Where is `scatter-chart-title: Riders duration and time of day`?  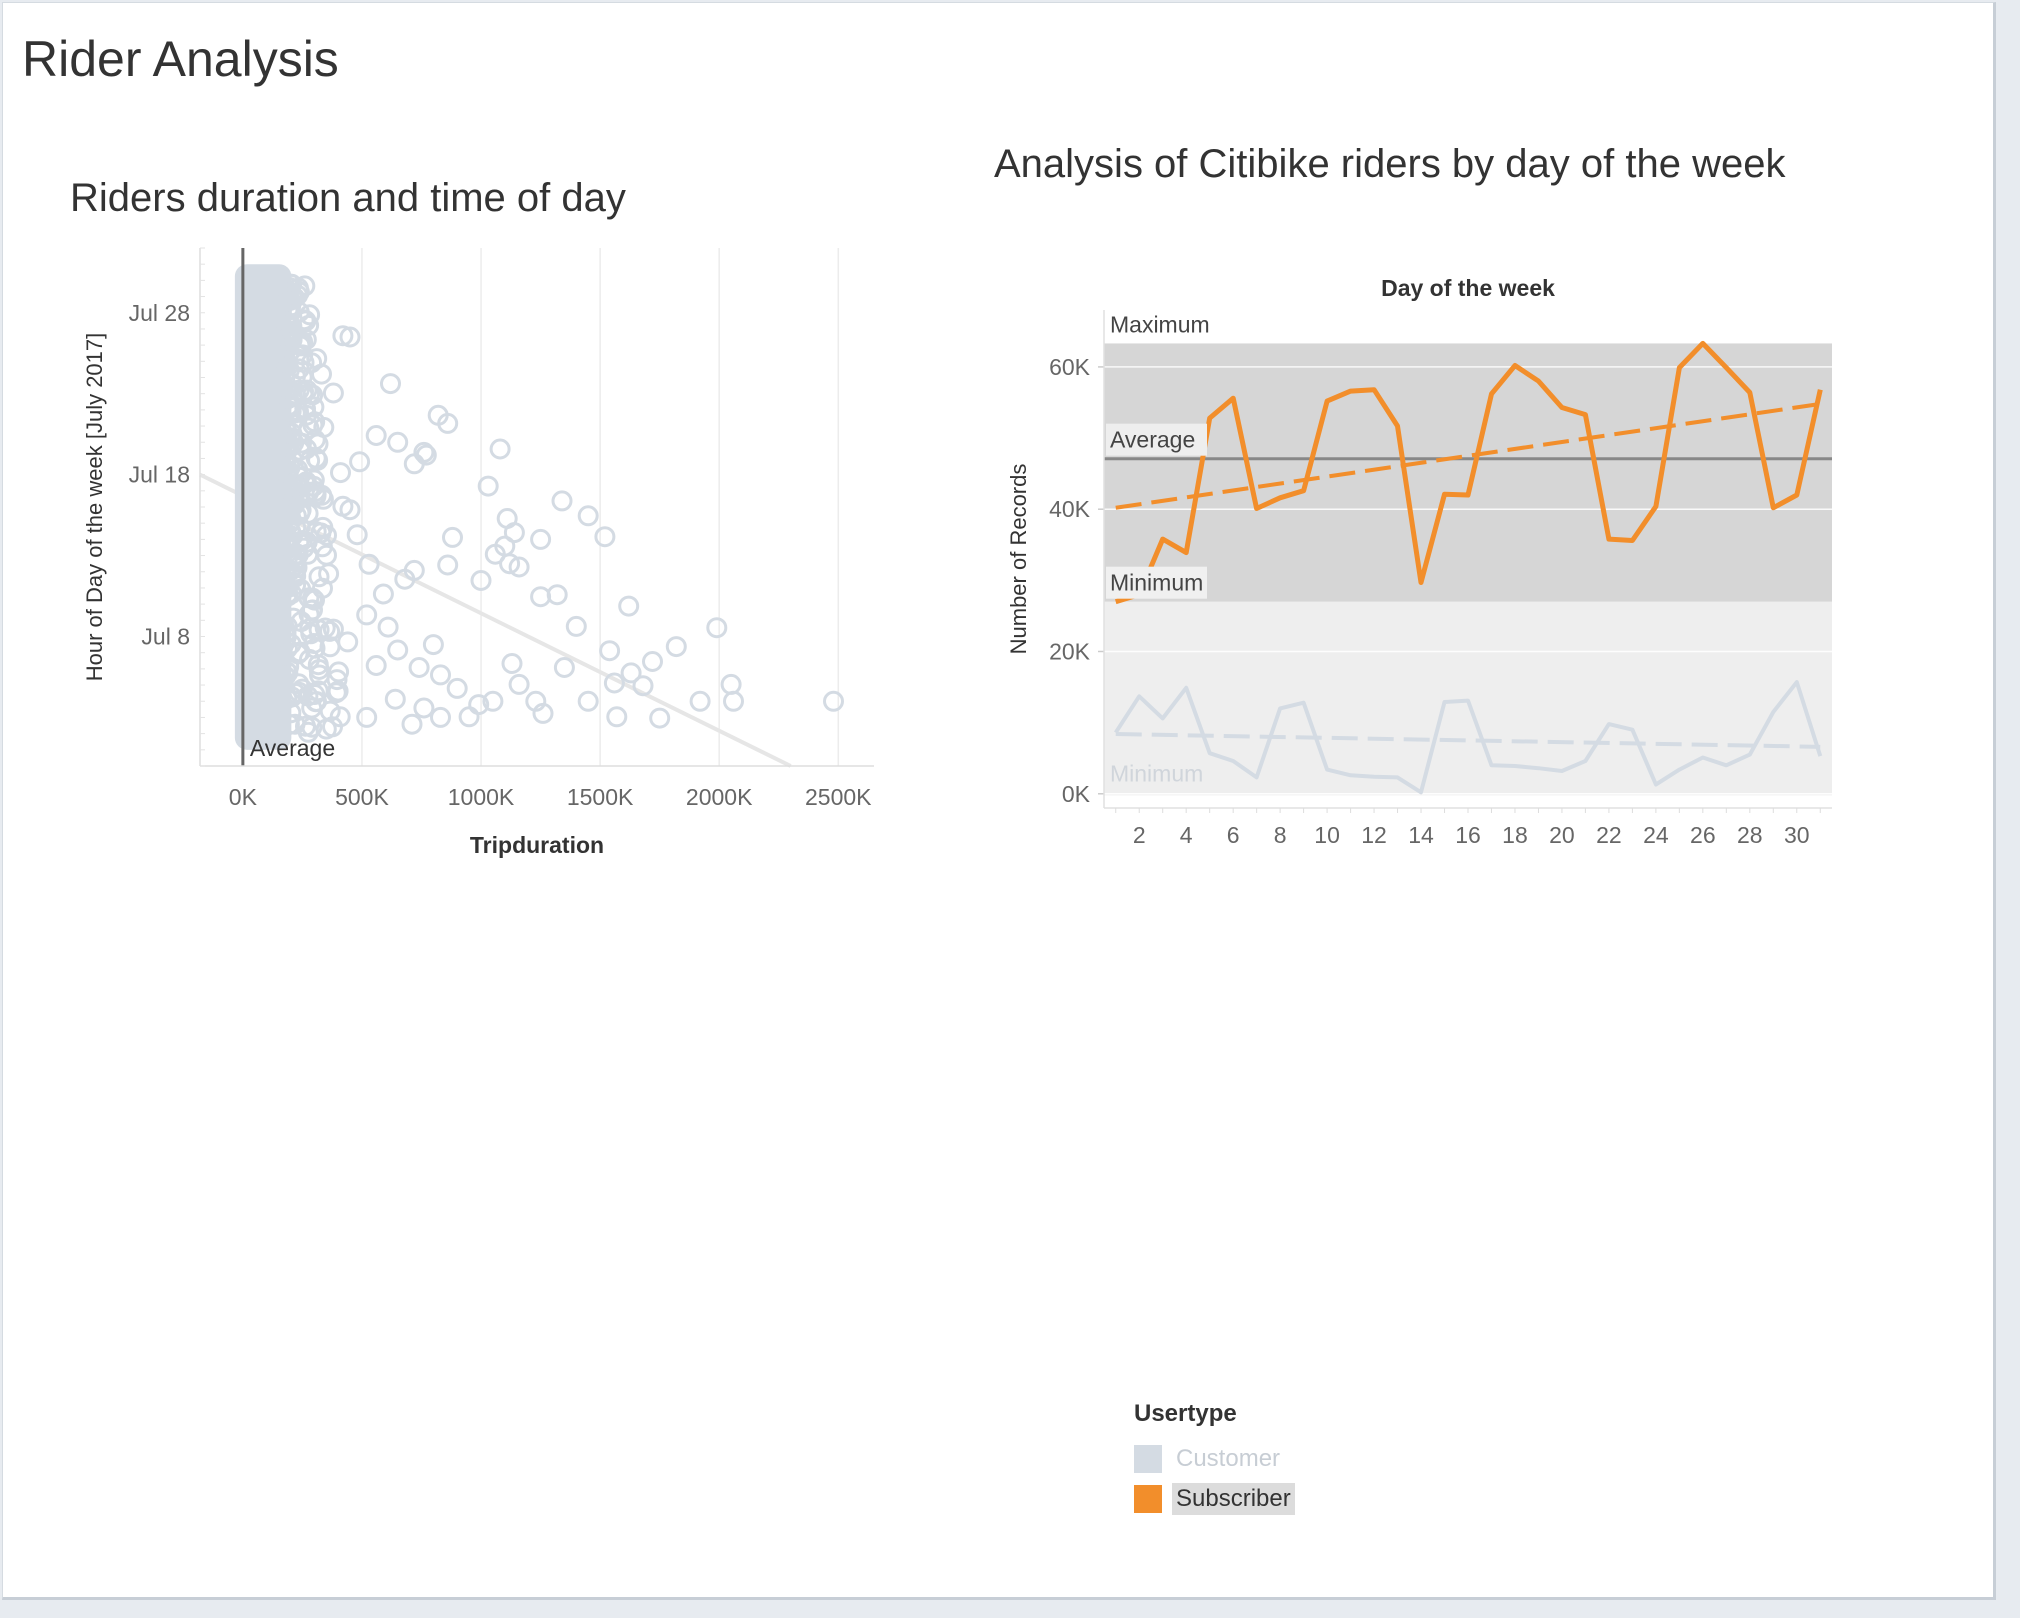 scatter-chart-title: Riders duration and time of day is located at coordinates (348, 198).